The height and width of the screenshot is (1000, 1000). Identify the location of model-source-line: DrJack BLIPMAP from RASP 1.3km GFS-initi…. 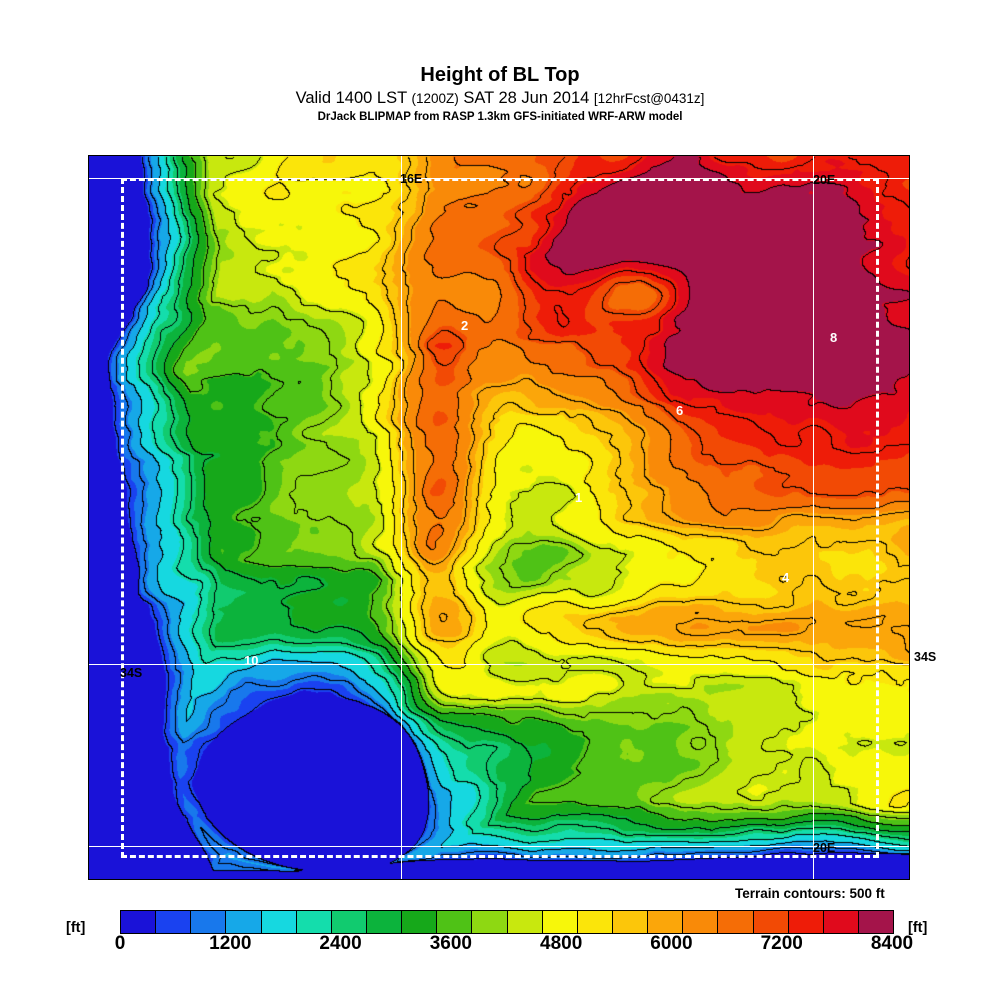
(500, 117).